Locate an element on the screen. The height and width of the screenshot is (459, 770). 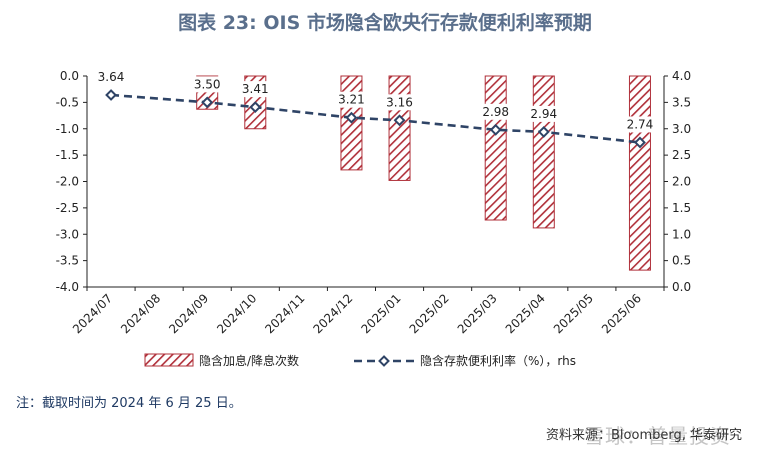
line-group is located at coordinates (375, 119).